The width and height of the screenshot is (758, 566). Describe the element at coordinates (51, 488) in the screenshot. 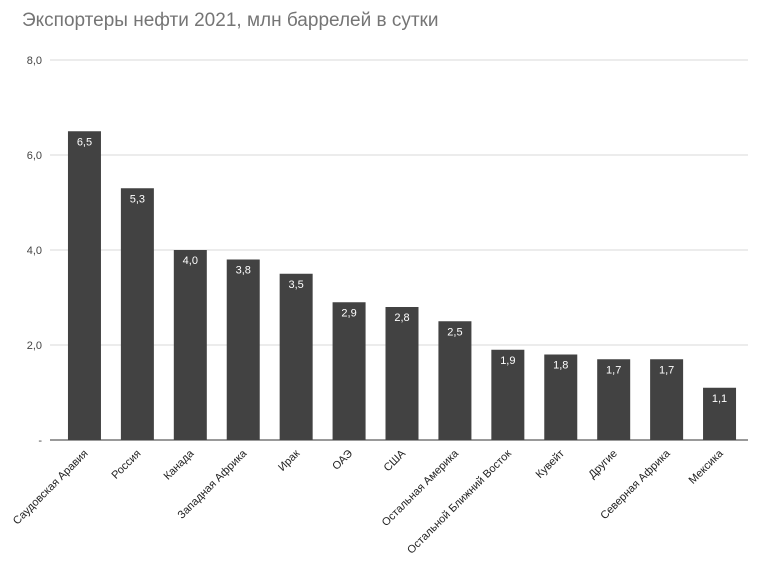

I see `x-tick-label: Саудовская Аравия` at that location.